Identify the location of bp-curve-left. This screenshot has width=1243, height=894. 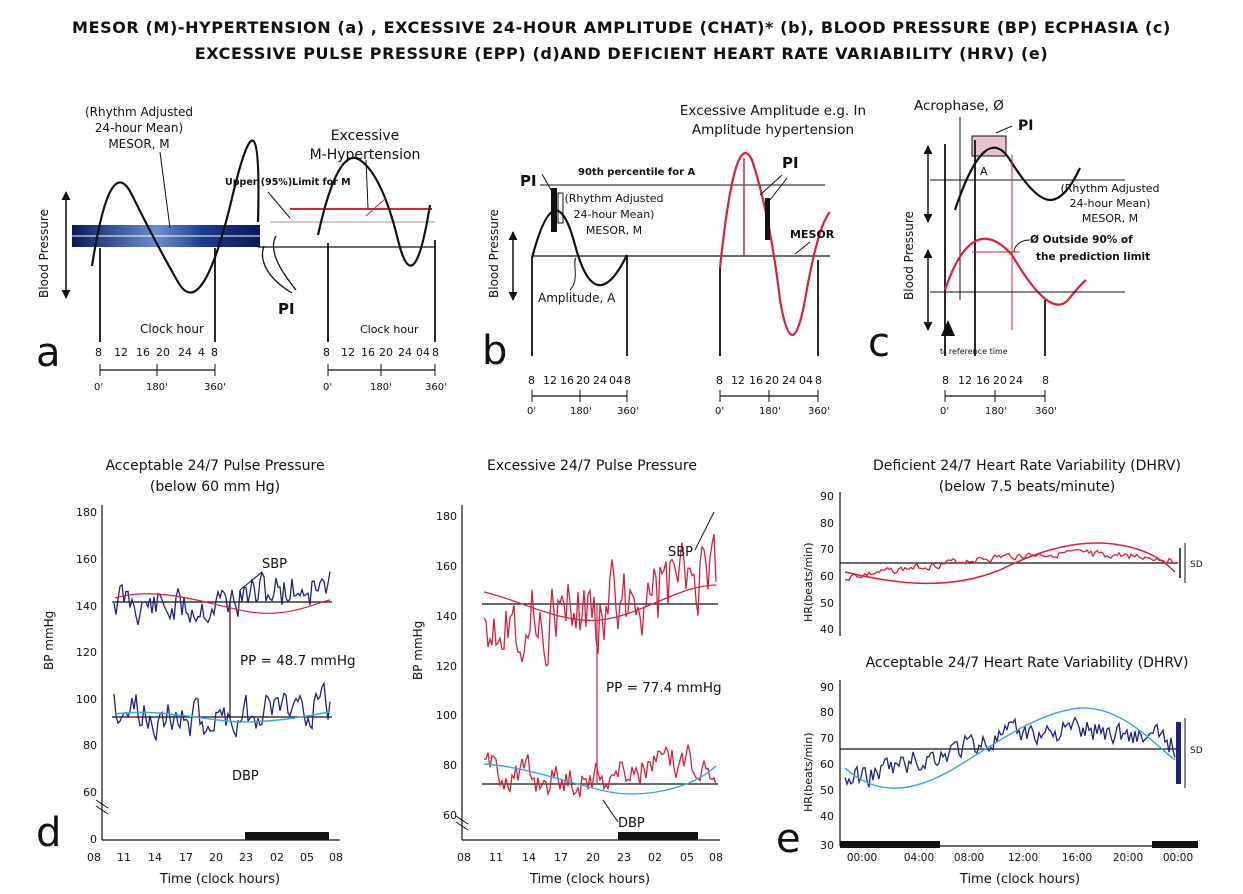
(175, 216).